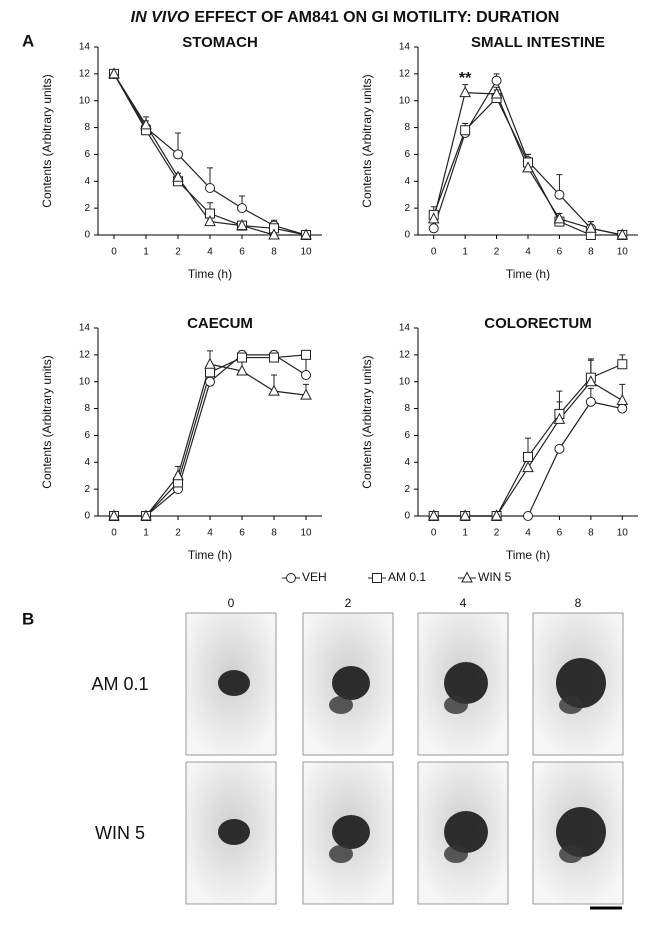 The image size is (654, 925). Describe the element at coordinates (160, 17) in the screenshot. I see `title-italic: IN VIVO` at that location.